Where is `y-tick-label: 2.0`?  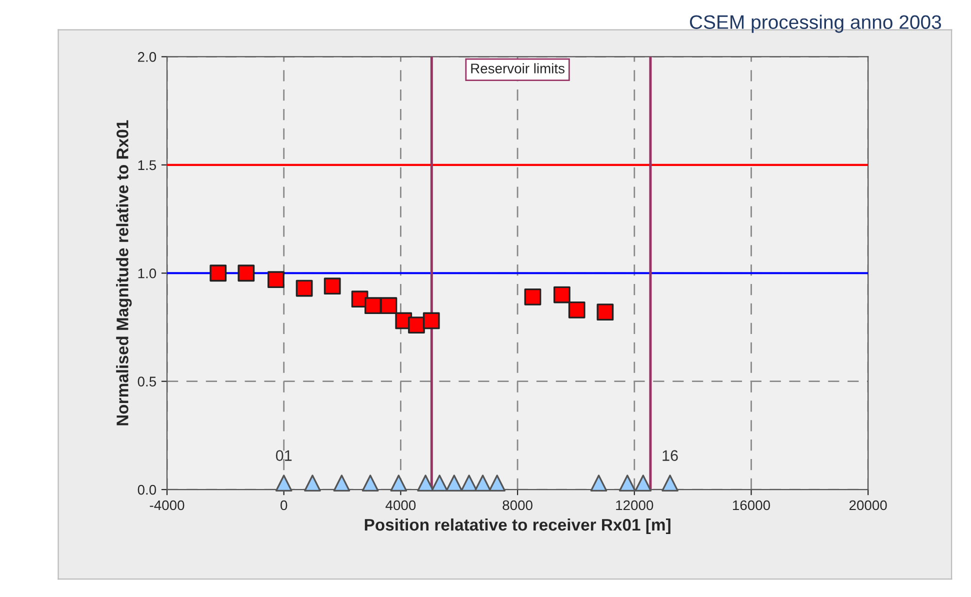
y-tick-label: 2.0 is located at coordinates (147, 57).